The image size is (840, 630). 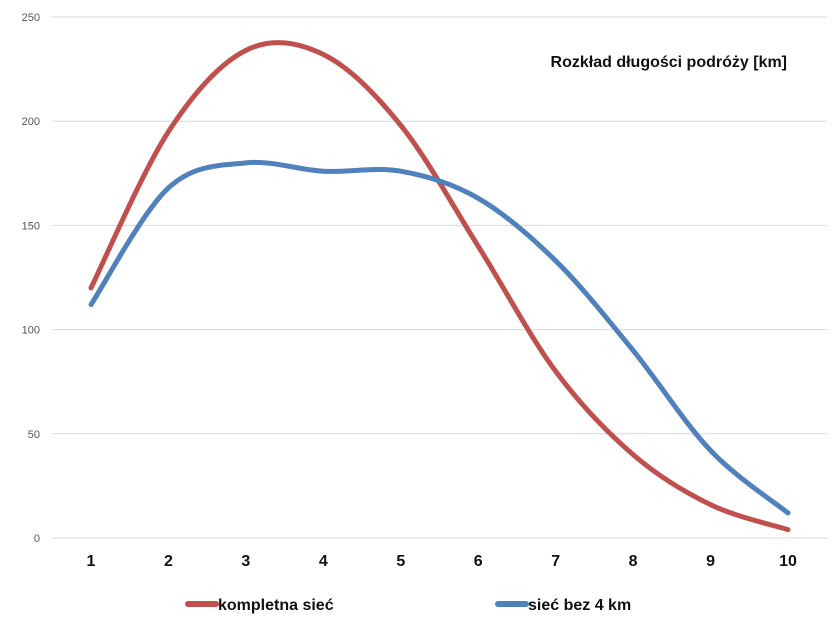 I want to click on x-tick-label: 6, so click(x=478, y=561).